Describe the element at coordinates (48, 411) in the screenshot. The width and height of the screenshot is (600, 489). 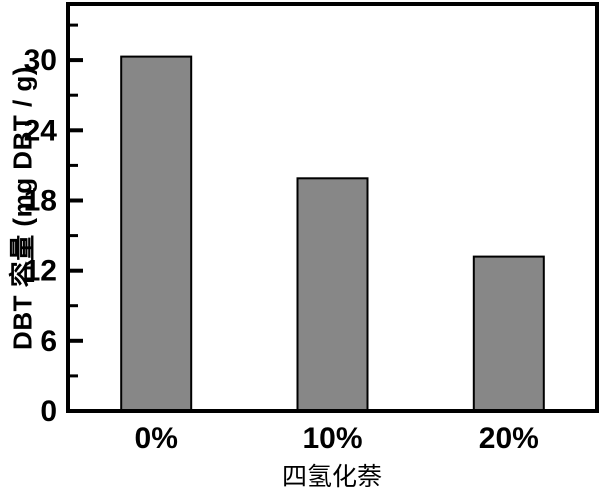
I see `y-tick-label-0: 0` at that location.